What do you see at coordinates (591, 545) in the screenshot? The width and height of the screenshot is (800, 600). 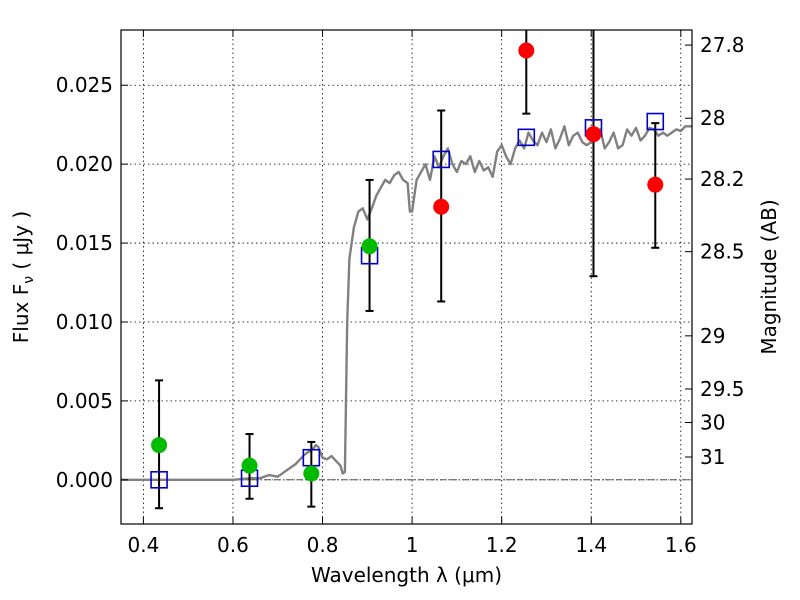 I see `x-tick-label: 1.4` at bounding box center [591, 545].